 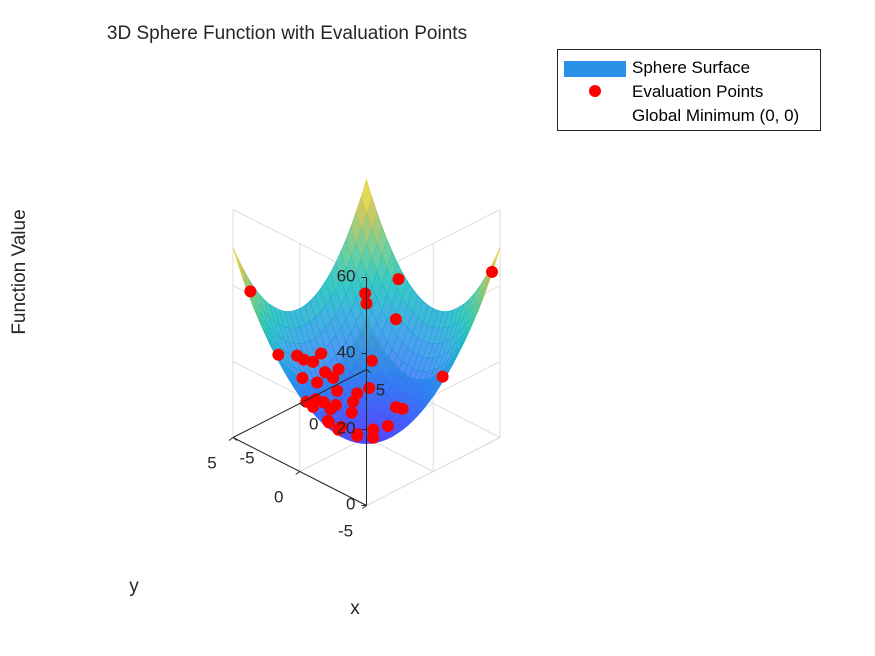 I want to click on legend-label-minimum: Global Minimum (0, 0), so click(x=716, y=115).